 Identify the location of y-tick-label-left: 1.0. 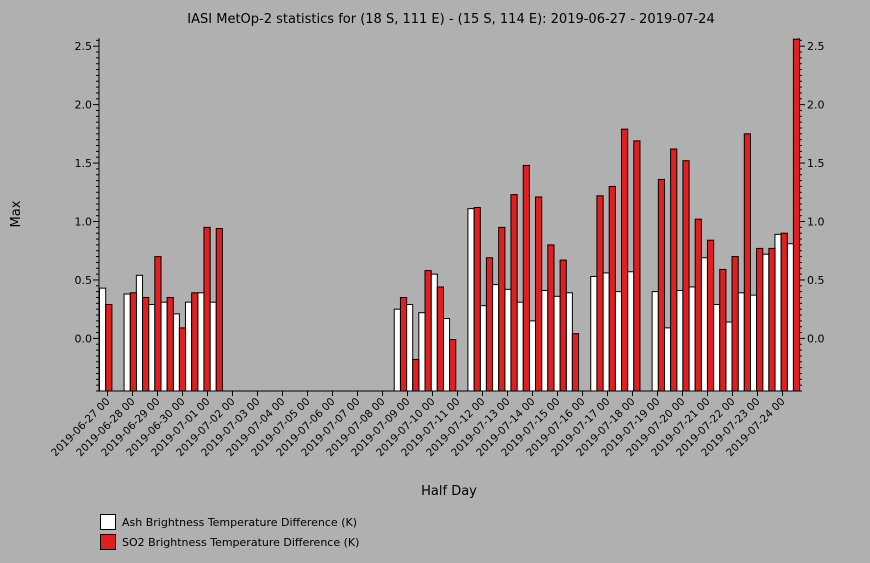
(84, 222).